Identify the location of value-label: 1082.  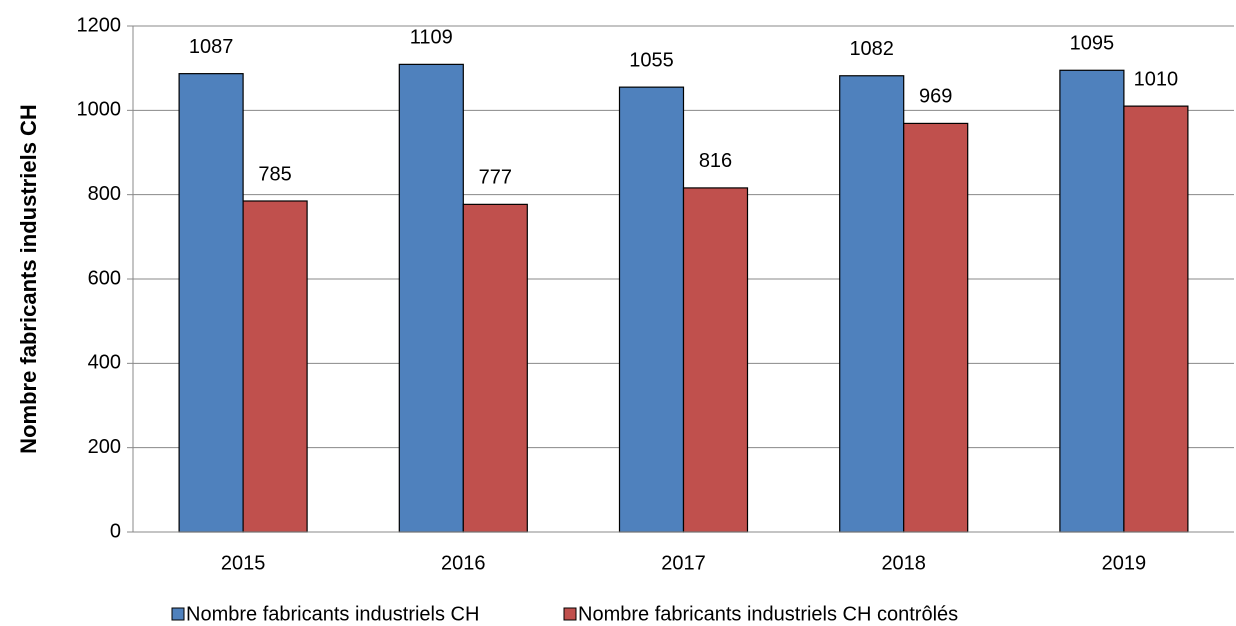
(871, 49).